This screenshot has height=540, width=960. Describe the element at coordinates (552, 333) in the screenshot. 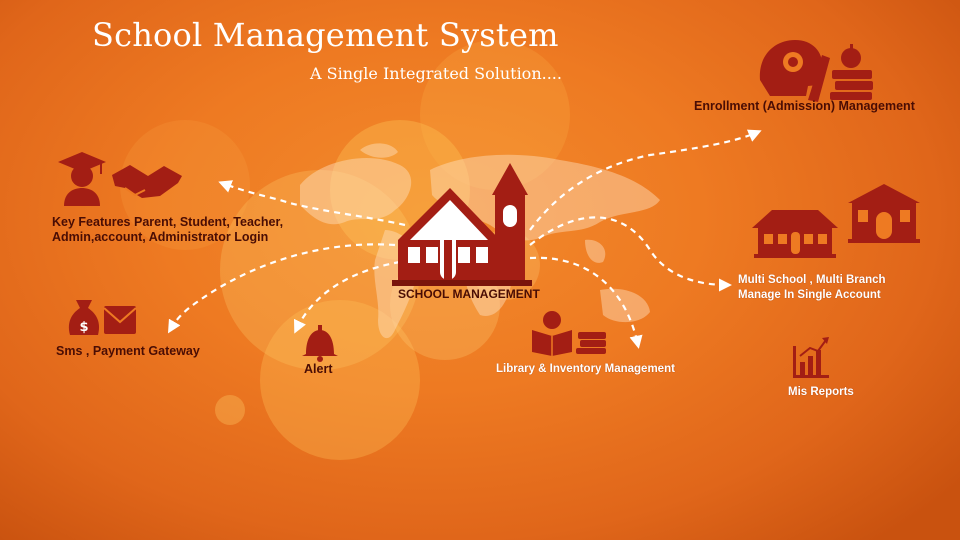

I see `reading-student-icon` at that location.